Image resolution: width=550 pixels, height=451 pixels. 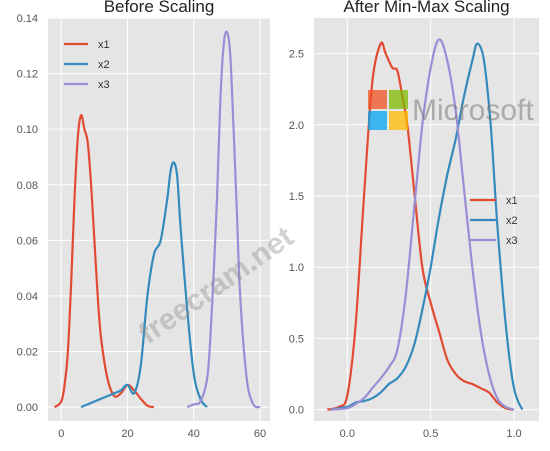 I want to click on series-line-x2, so click(x=144, y=285).